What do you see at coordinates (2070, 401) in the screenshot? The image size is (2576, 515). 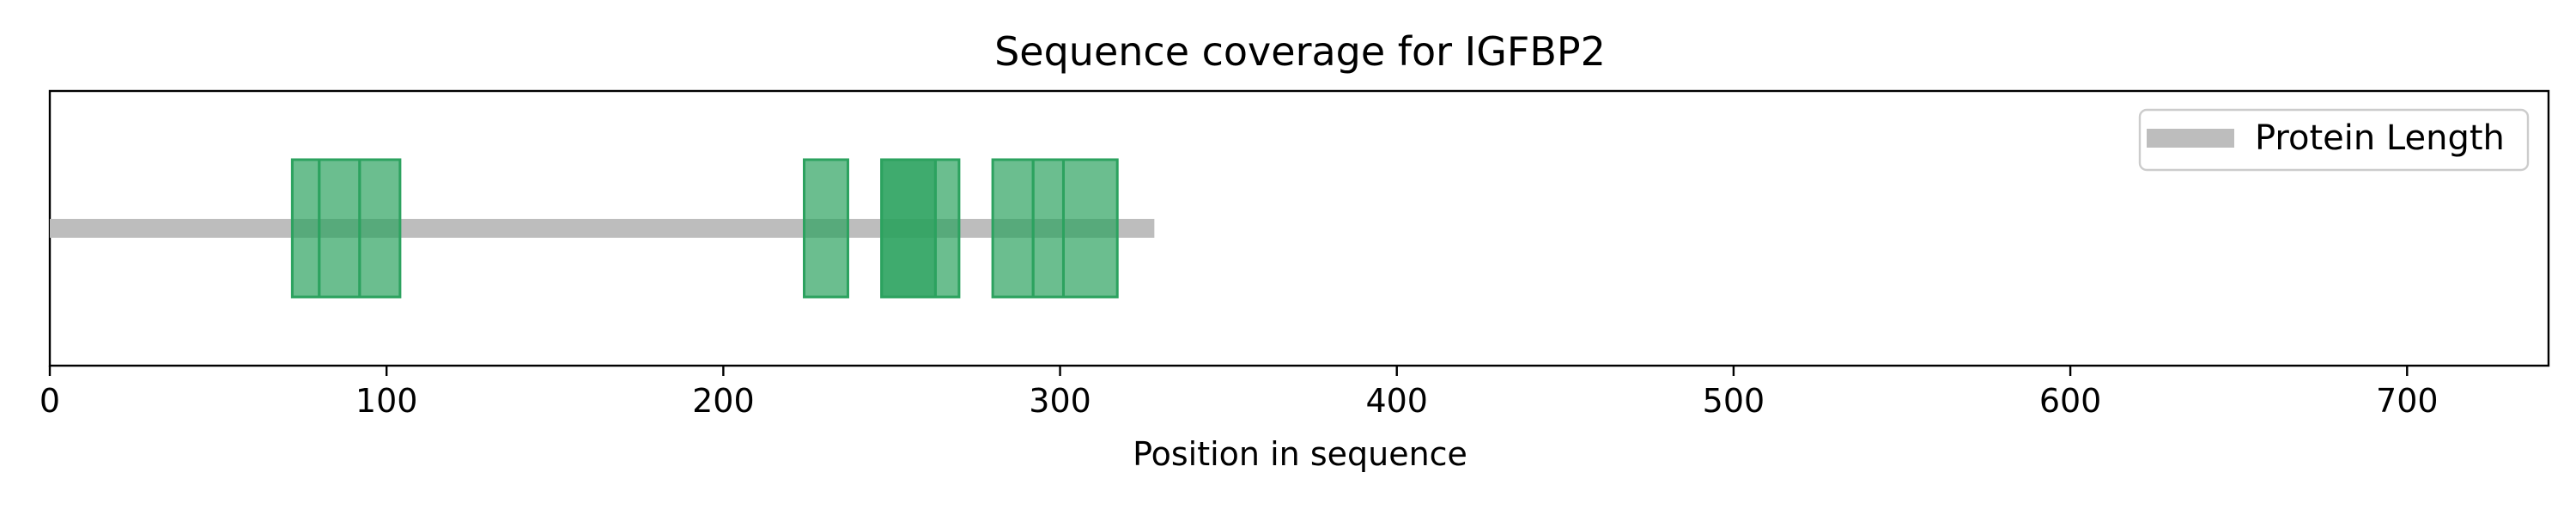 I see `x-tick-label: 600` at bounding box center [2070, 401].